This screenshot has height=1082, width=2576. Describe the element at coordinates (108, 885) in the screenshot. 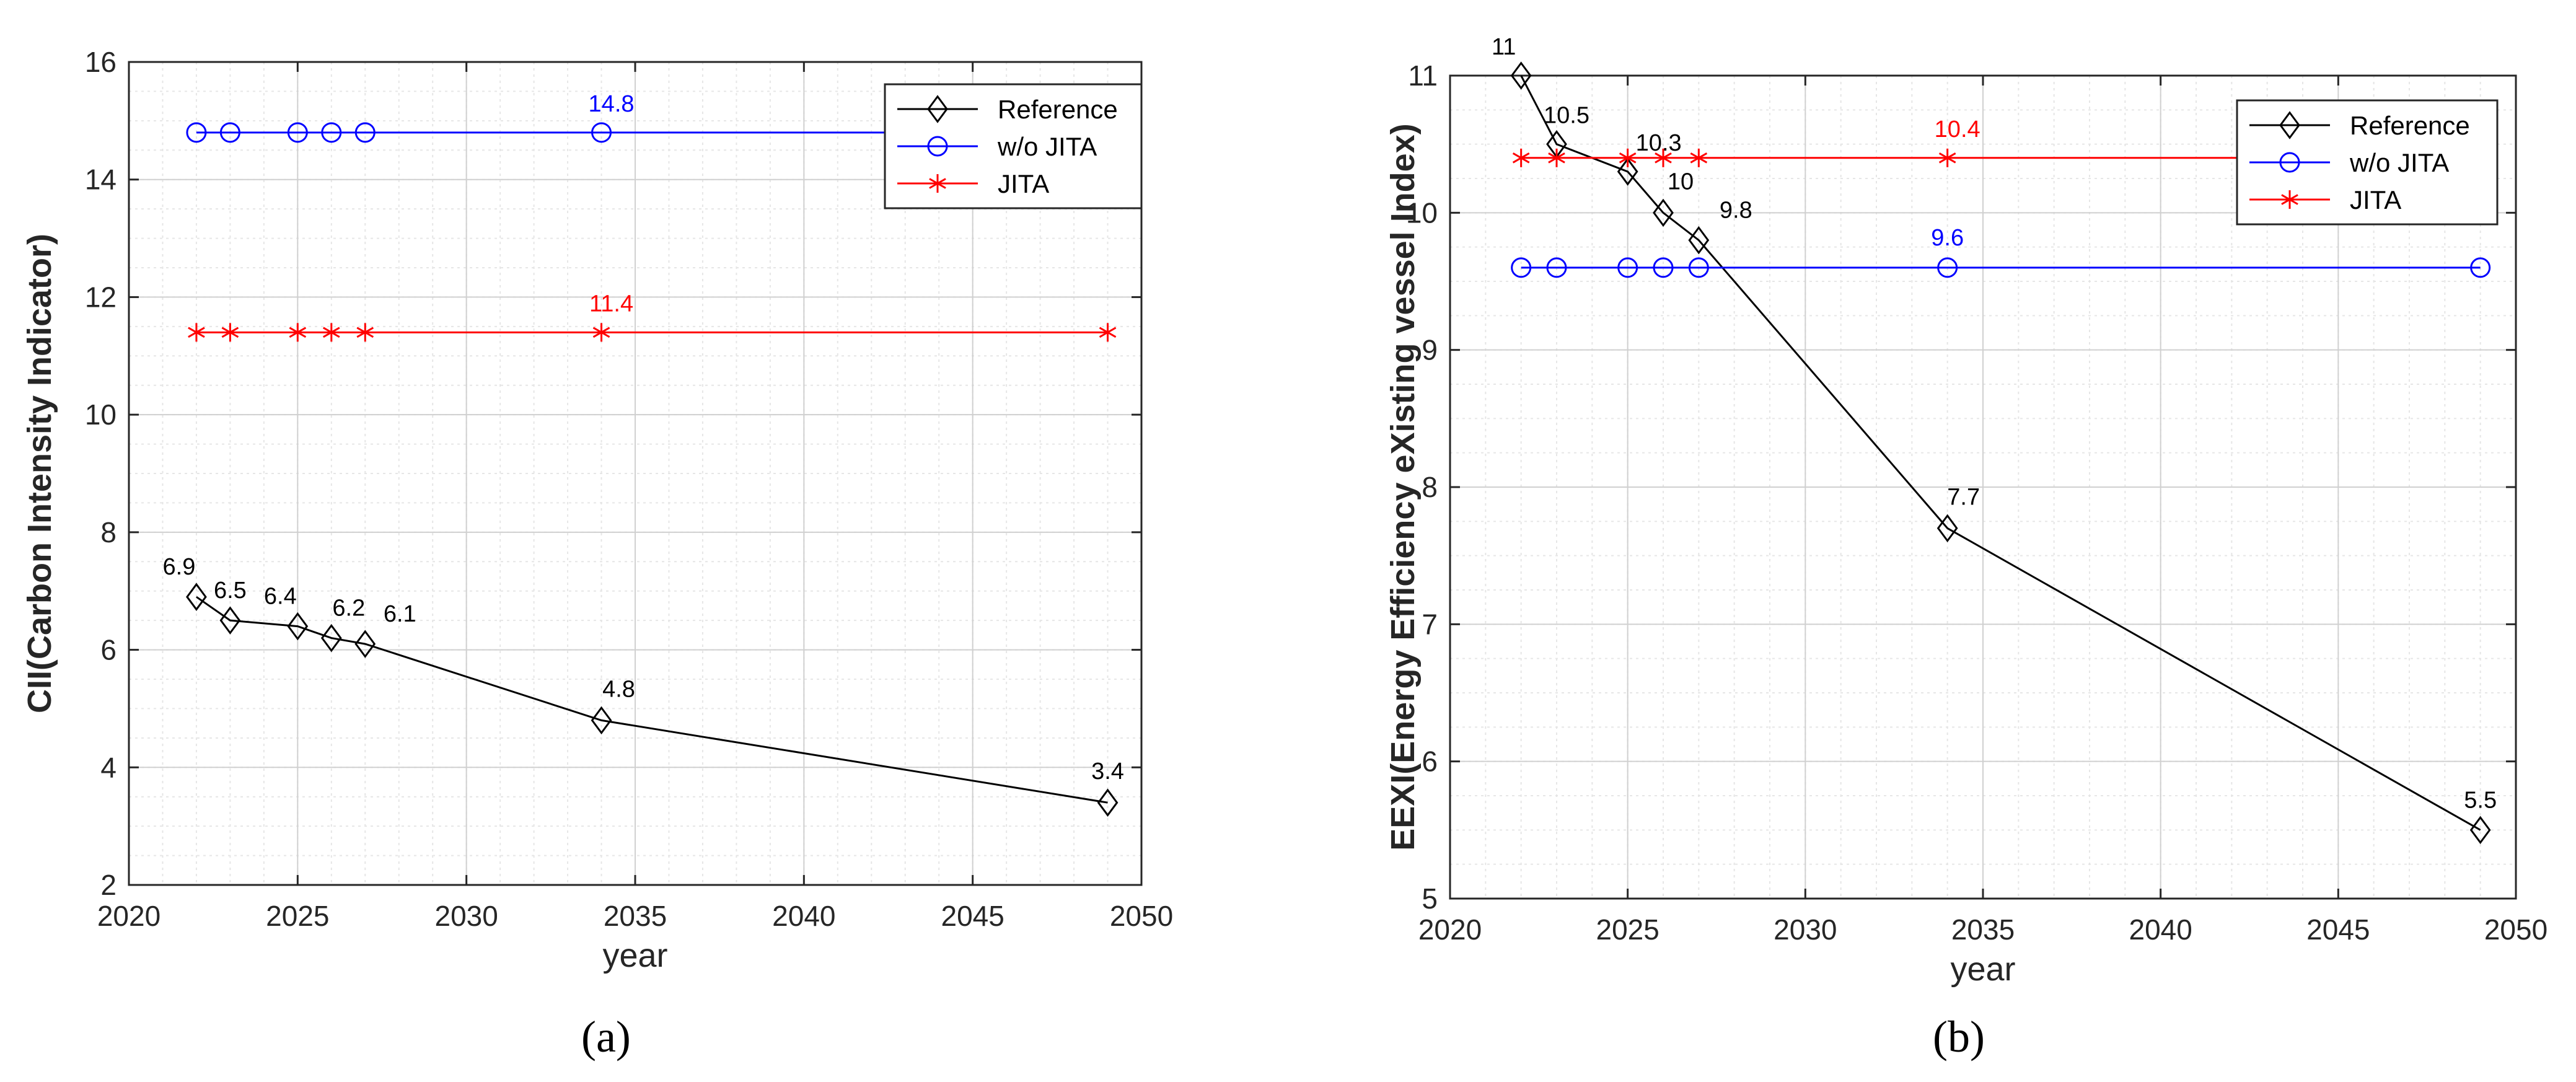

I see `y-tick-label: 2` at that location.